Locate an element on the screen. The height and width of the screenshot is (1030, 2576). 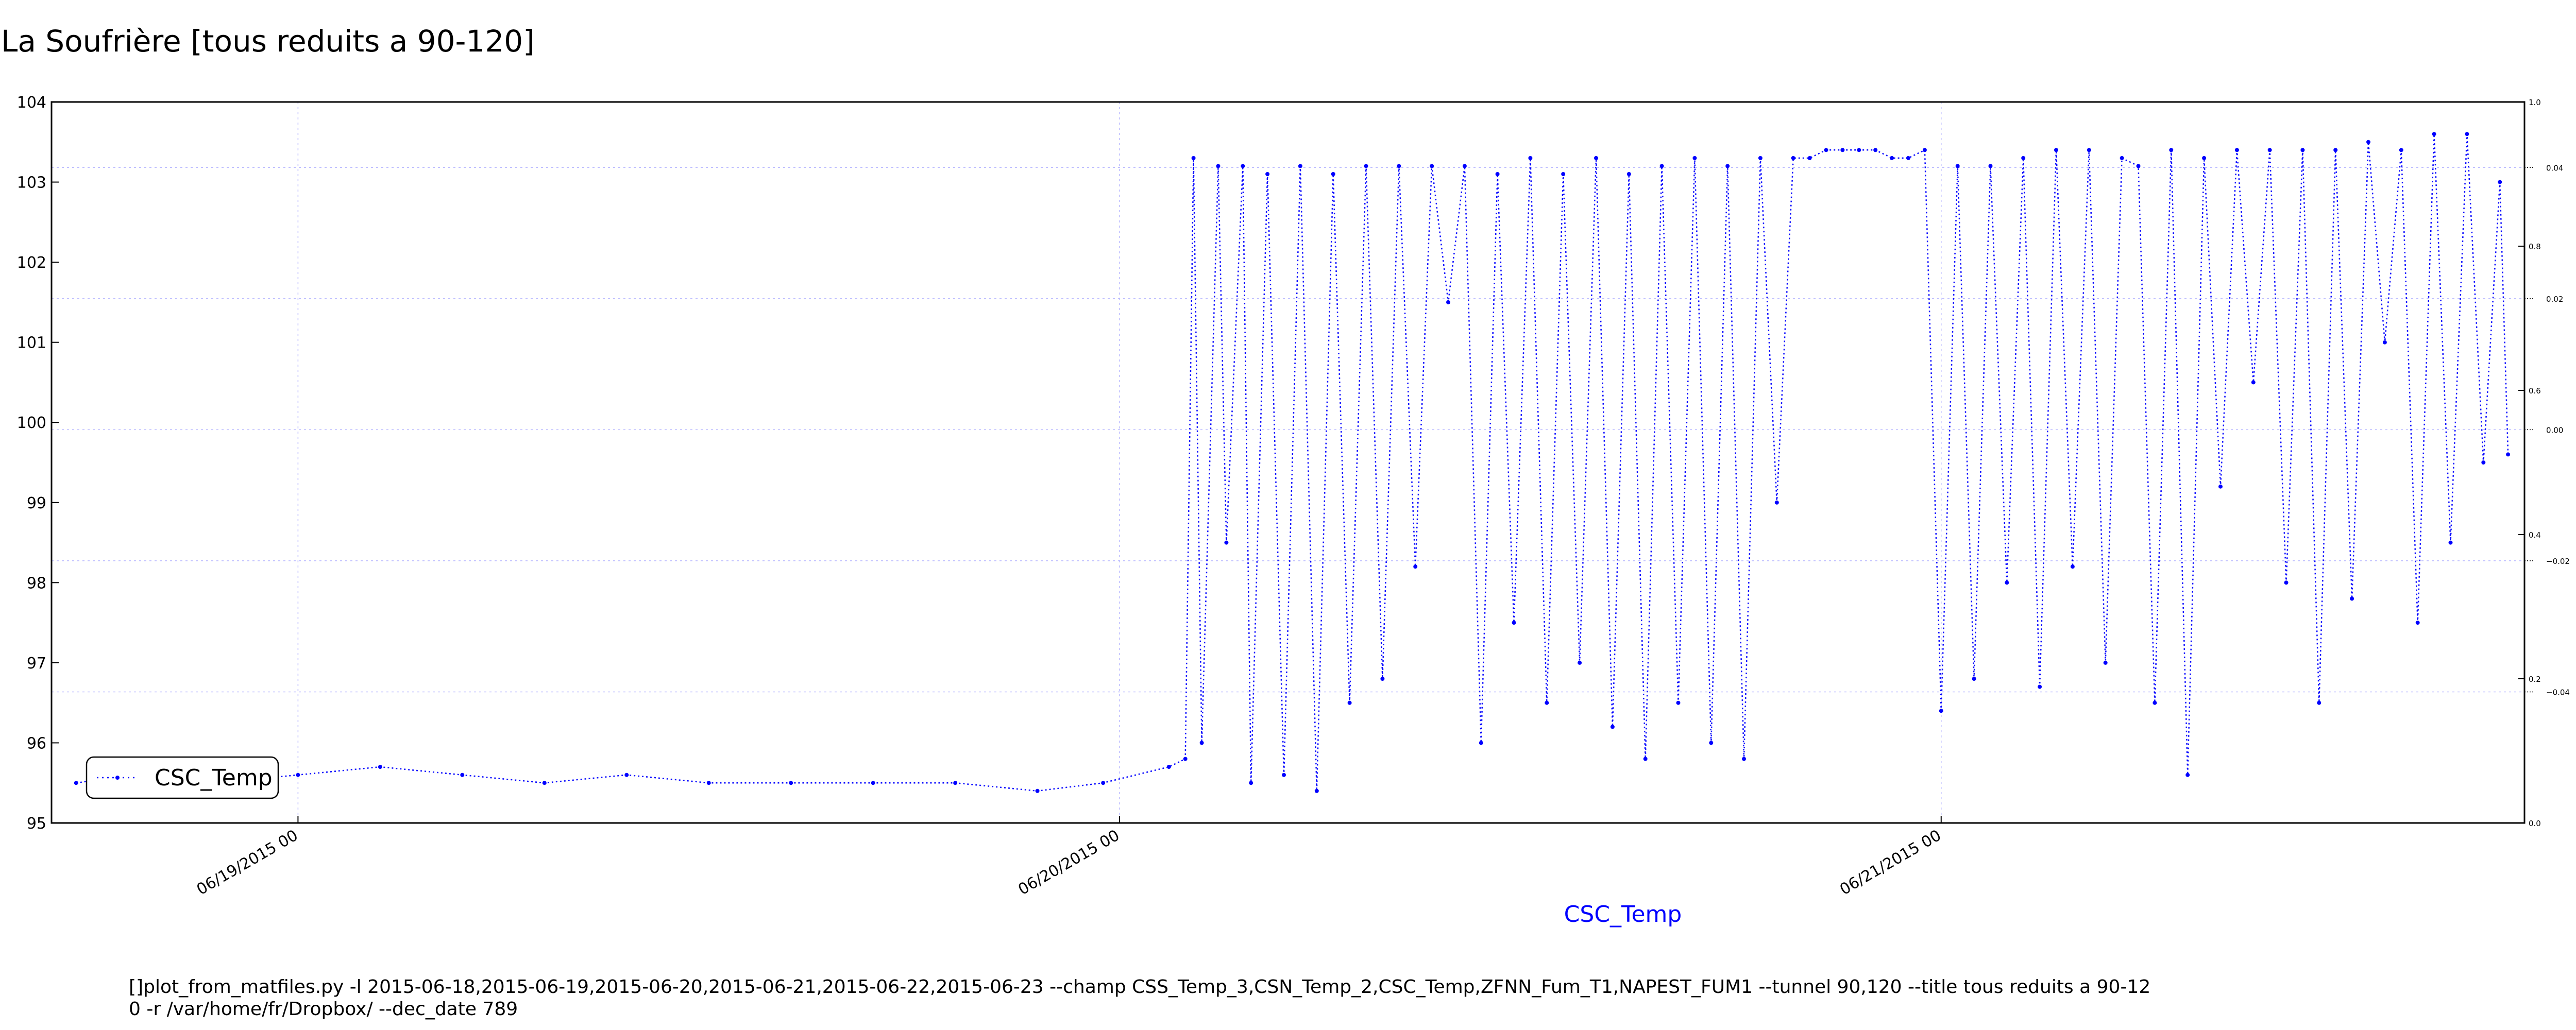
x-tick-label: 06/20/2015 00 is located at coordinates (1069, 863).